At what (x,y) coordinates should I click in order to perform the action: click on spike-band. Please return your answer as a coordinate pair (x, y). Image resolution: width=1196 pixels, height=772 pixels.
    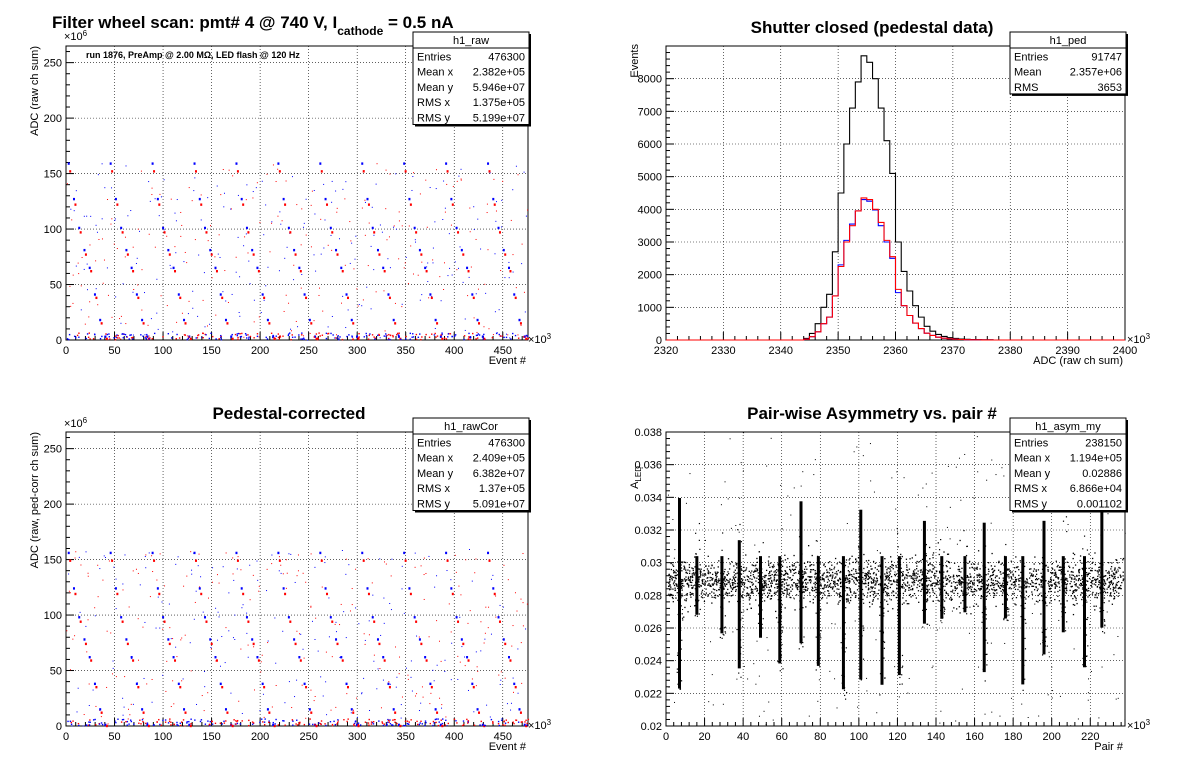
    Looking at the image, I should click on (679, 593).